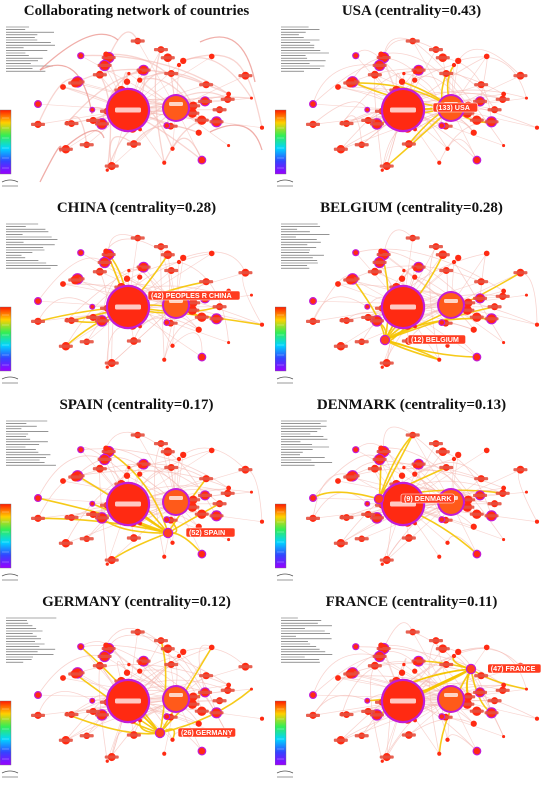  I want to click on focus-node, so click(379, 499).